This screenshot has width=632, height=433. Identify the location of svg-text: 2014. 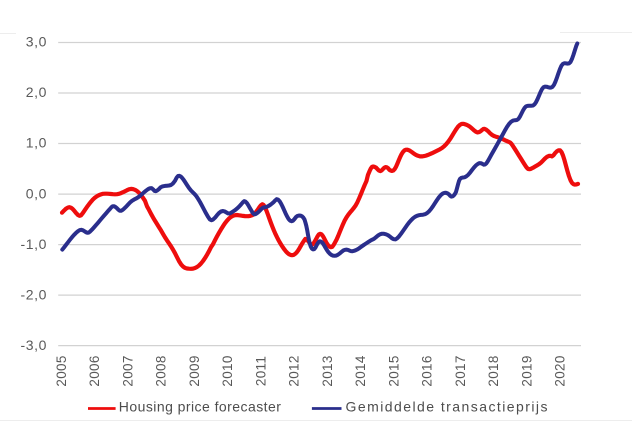
(360, 370).